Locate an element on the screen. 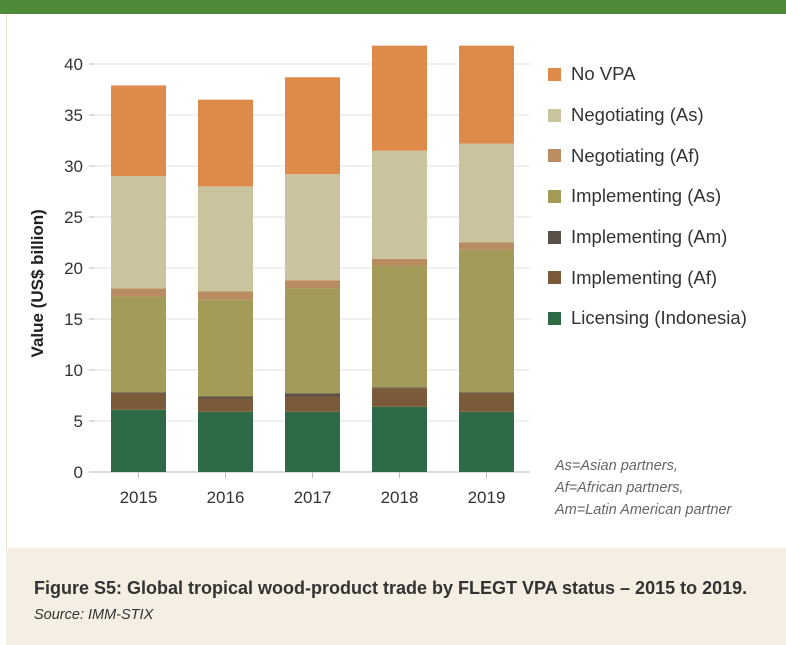  note-line-asian: As=Asian partners, is located at coordinates (616, 466).